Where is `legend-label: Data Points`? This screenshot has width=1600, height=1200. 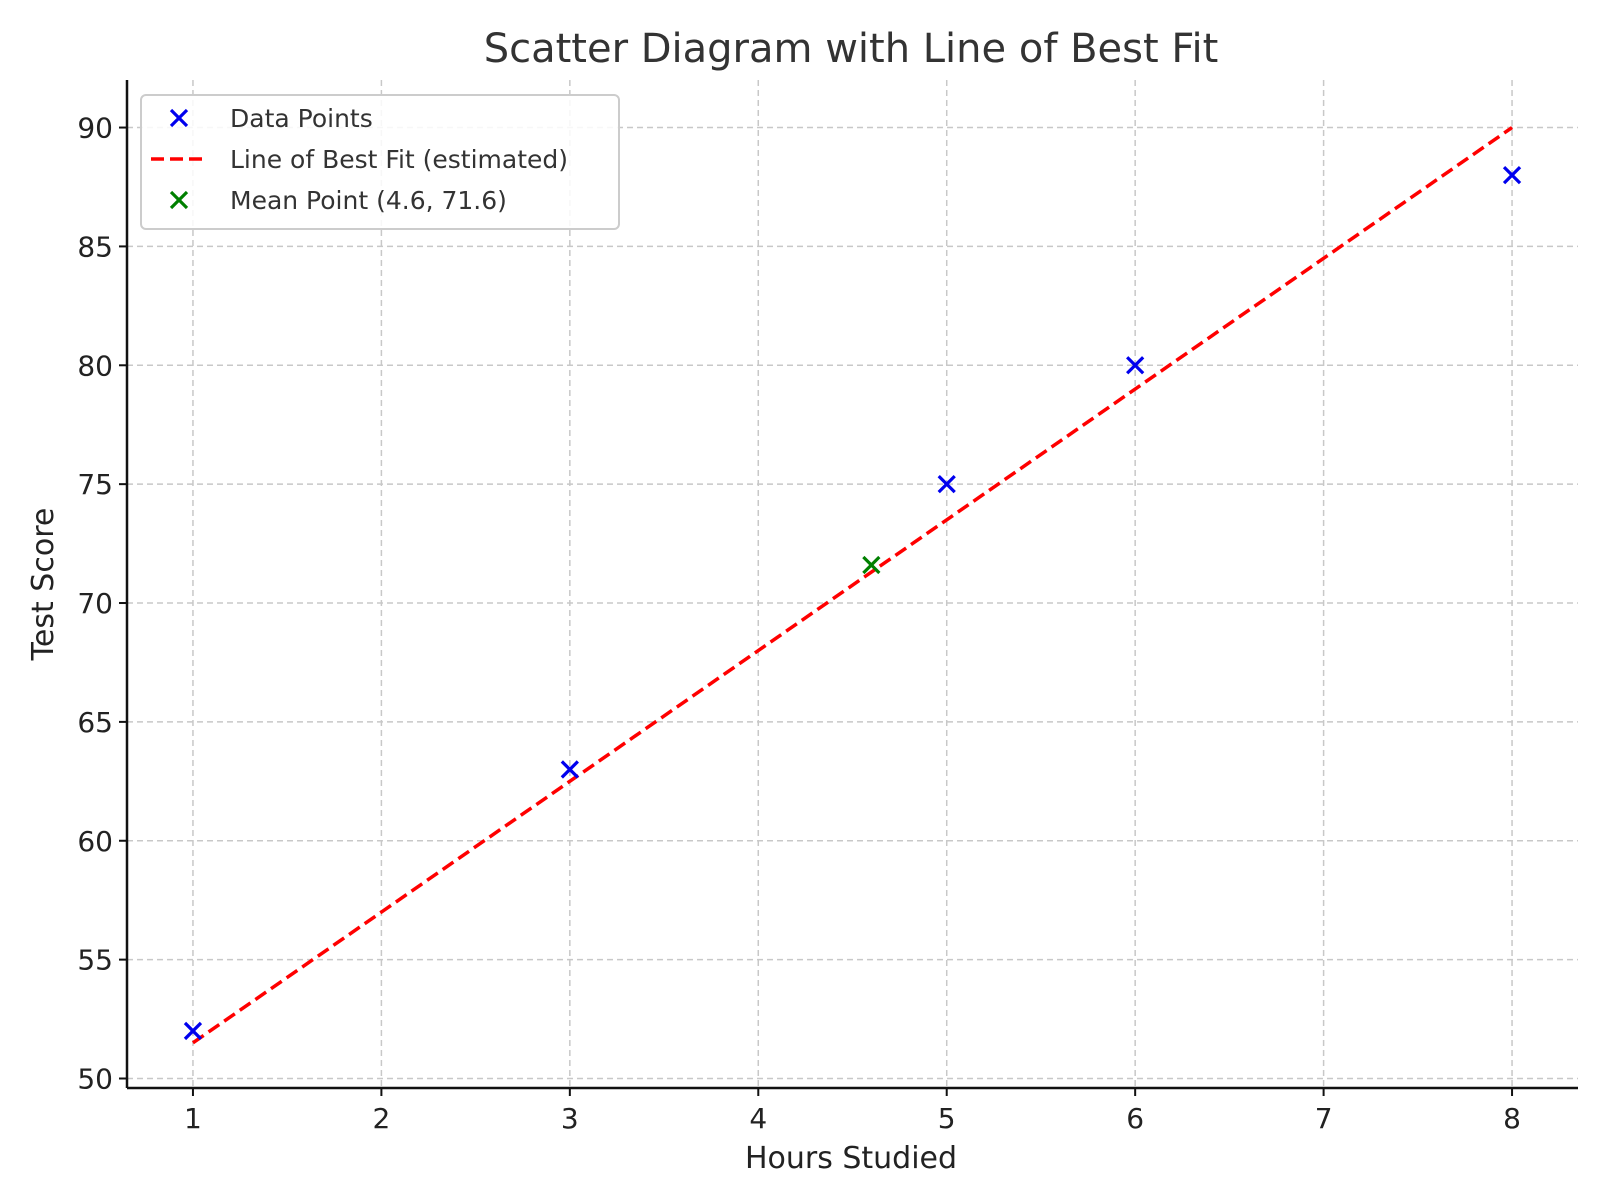
legend-label: Data Points is located at coordinates (301, 118).